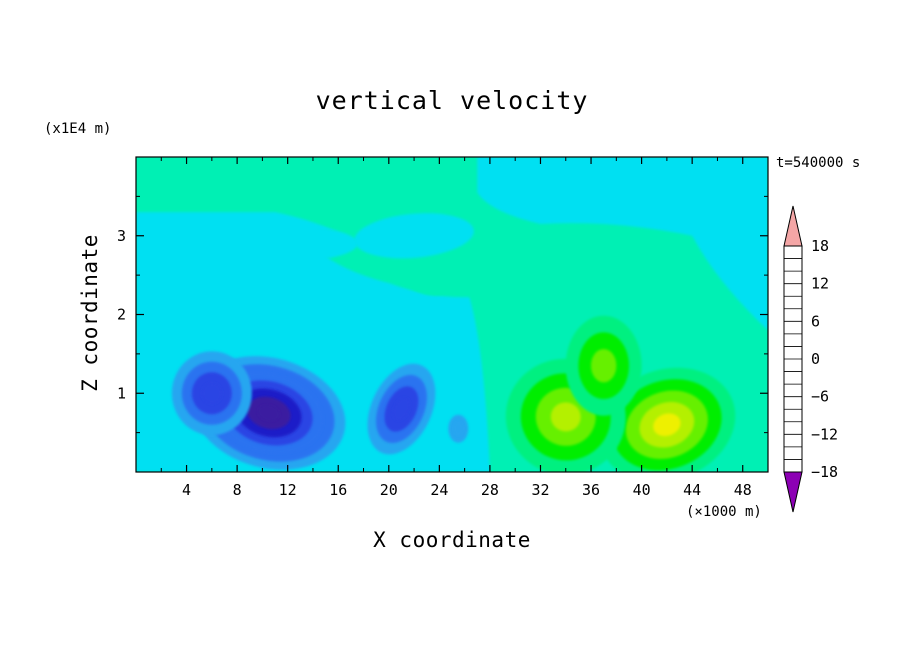 The width and height of the screenshot is (904, 654). What do you see at coordinates (452, 540) in the screenshot?
I see `x-axis-label: X coordinate` at bounding box center [452, 540].